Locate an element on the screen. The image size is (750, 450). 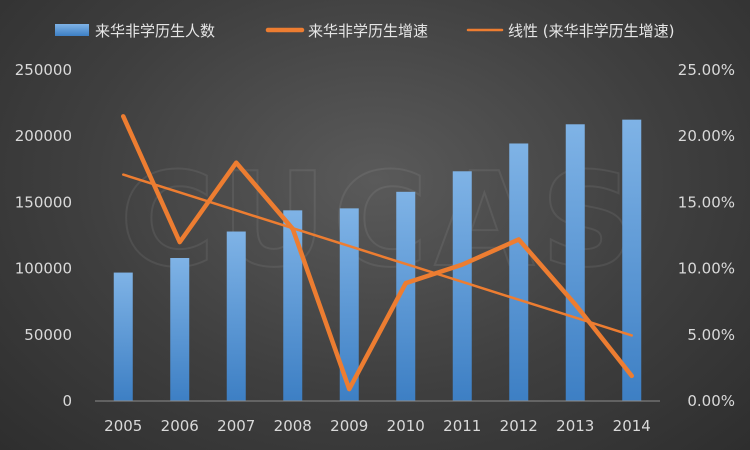
x-axis-ticks: 2005 2006 2007 2008 2009 2010 2011 2012 2013 2014 is located at coordinates (377, 426).